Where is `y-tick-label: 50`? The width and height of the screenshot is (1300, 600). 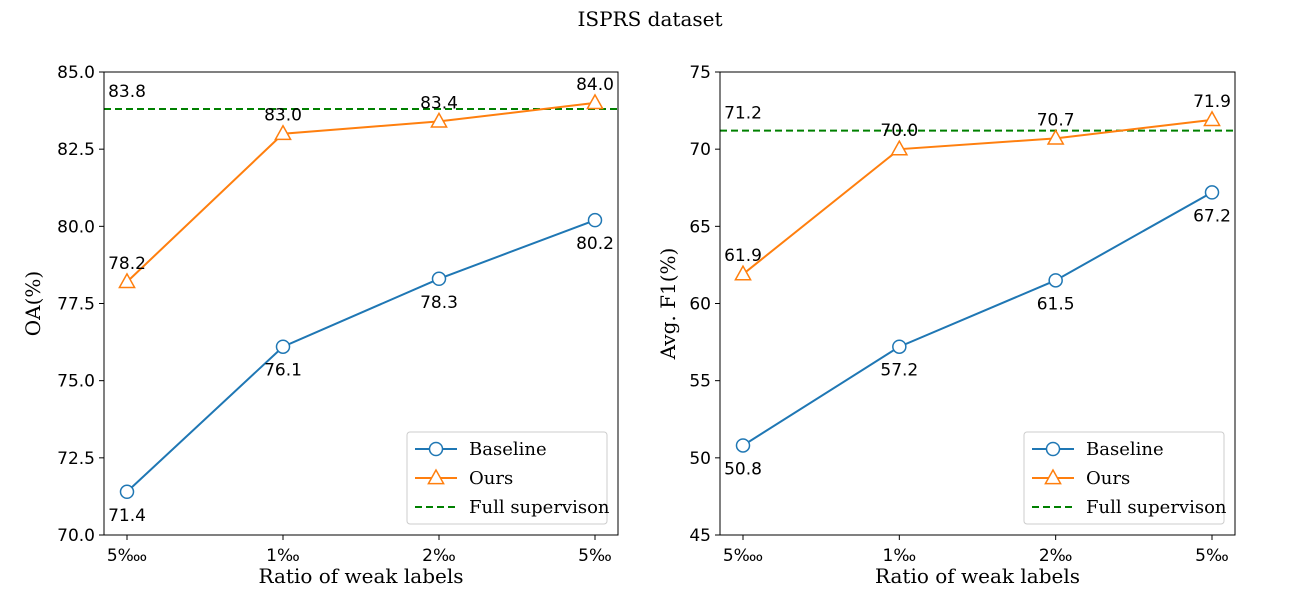 y-tick-label: 50 is located at coordinates (700, 459).